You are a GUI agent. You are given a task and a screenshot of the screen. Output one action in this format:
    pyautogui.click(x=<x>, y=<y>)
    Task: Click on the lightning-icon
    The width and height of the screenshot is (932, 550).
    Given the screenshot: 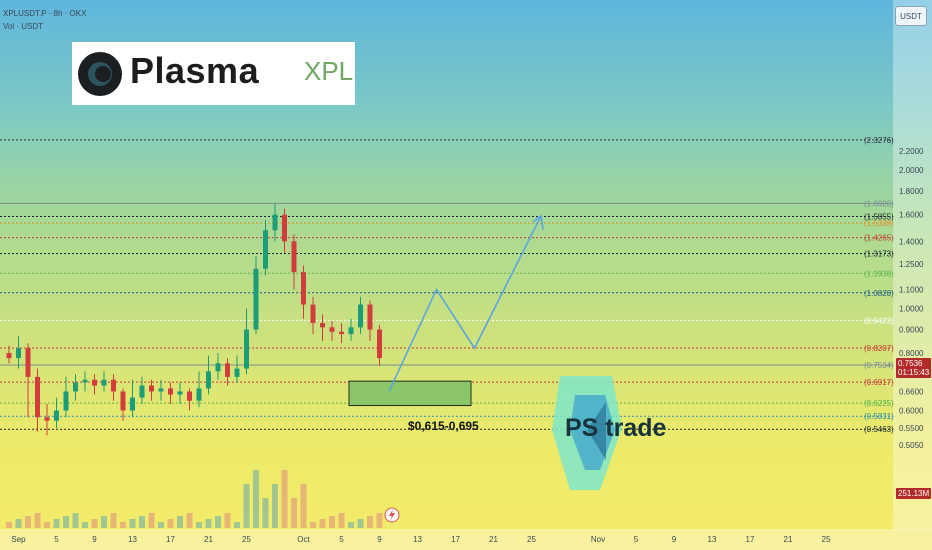 What is the action you would take?
    pyautogui.click(x=392, y=515)
    